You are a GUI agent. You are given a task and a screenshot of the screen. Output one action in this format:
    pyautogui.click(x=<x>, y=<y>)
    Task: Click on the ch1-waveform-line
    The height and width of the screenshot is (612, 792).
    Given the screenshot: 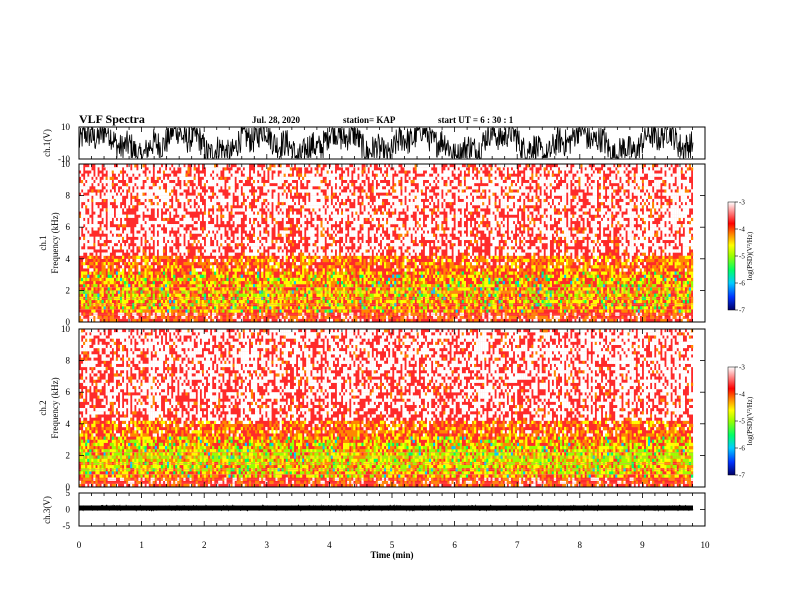 What is the action you would take?
    pyautogui.click(x=386, y=143)
    